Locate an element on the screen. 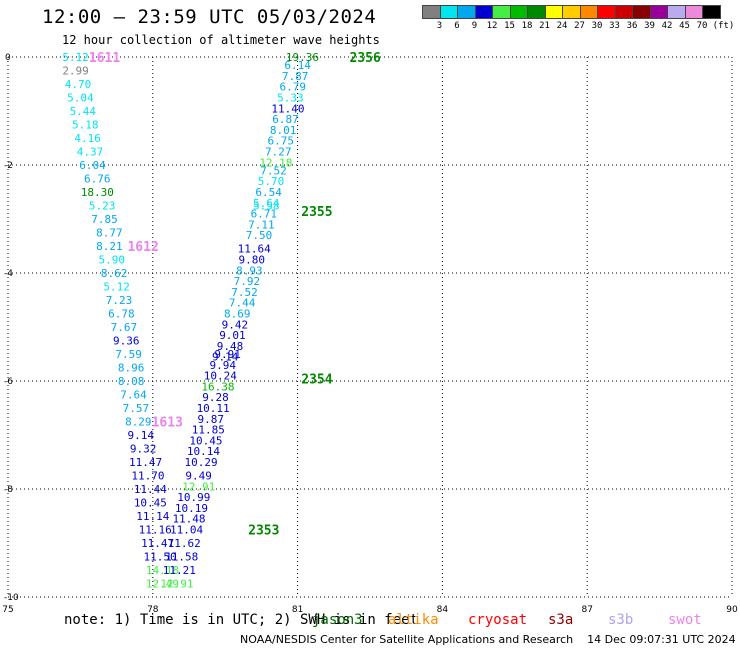  wave-height-point: 4.16 is located at coordinates (87, 138).